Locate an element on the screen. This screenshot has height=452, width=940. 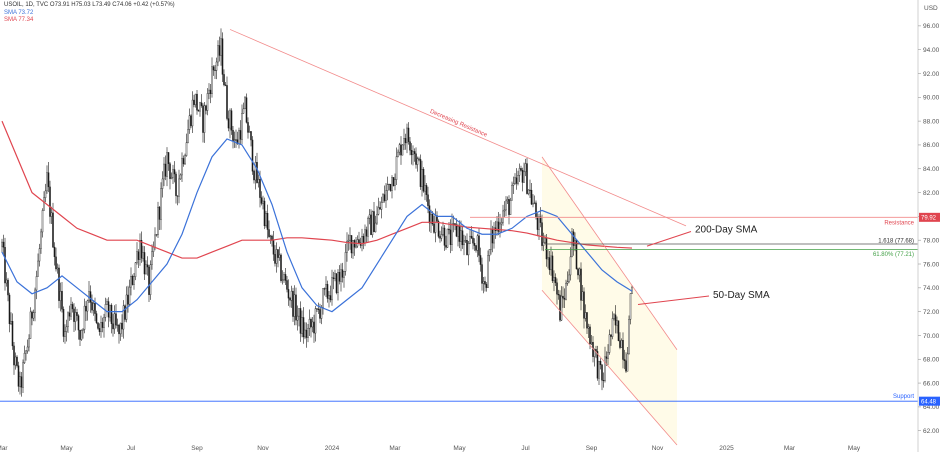
x-tick-label: 2024 is located at coordinates (332, 448).